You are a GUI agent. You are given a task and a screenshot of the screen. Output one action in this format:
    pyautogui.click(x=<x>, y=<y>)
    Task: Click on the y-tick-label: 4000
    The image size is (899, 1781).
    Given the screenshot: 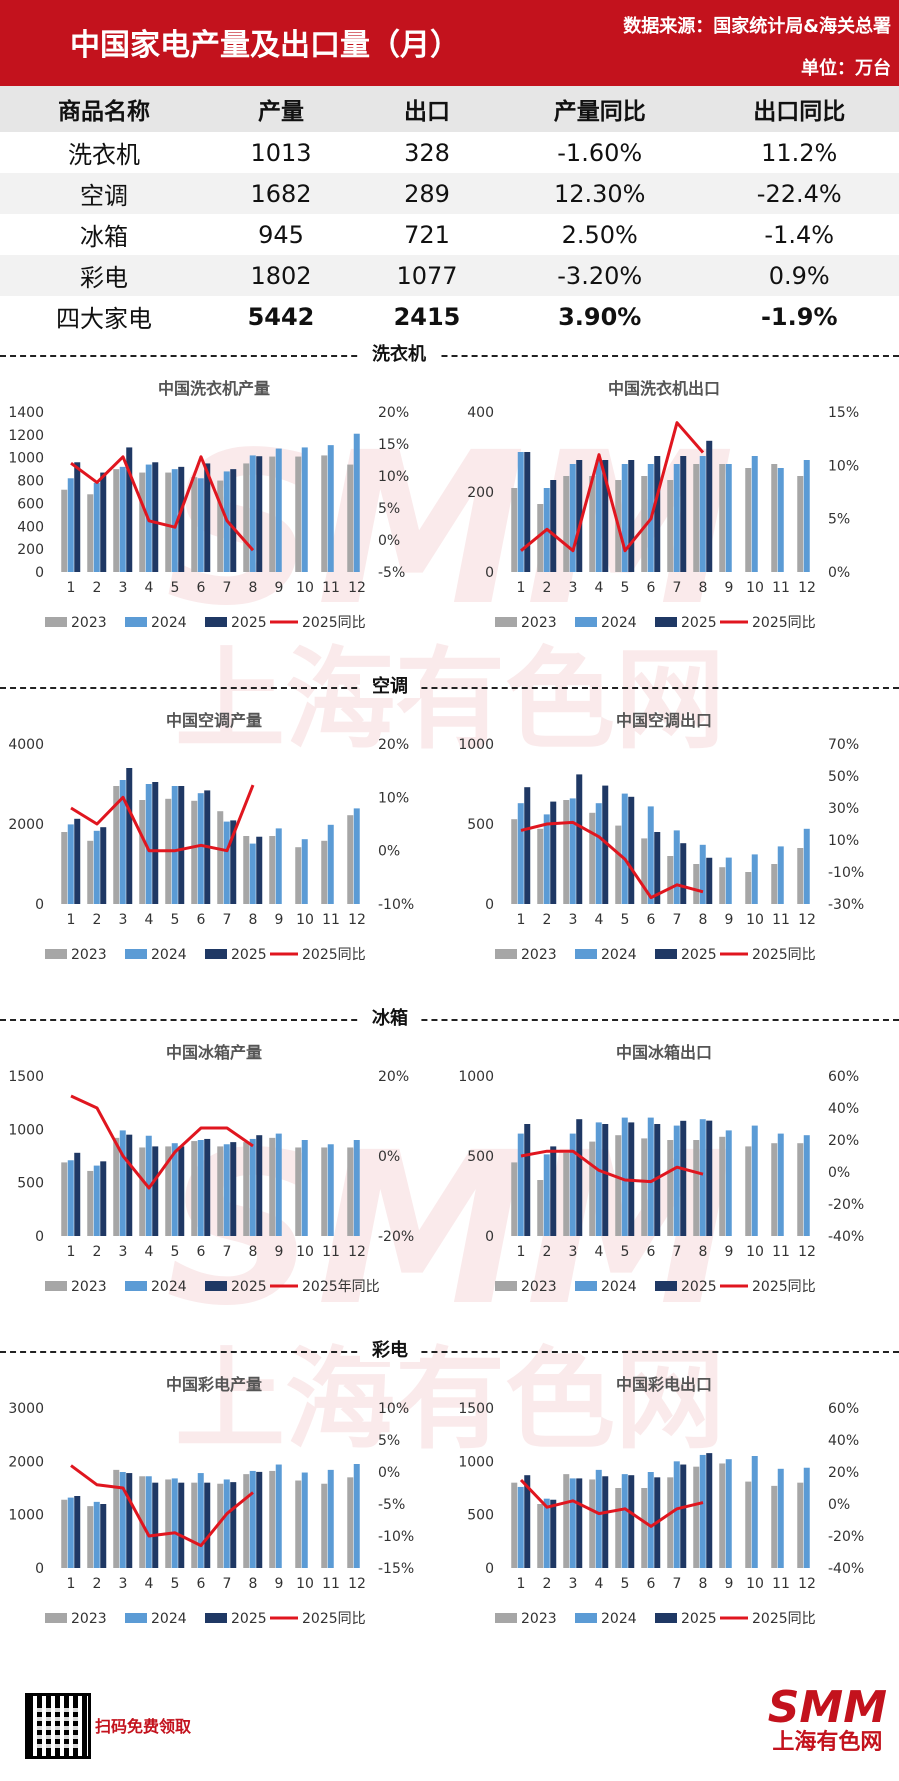 What is the action you would take?
    pyautogui.click(x=26, y=745)
    